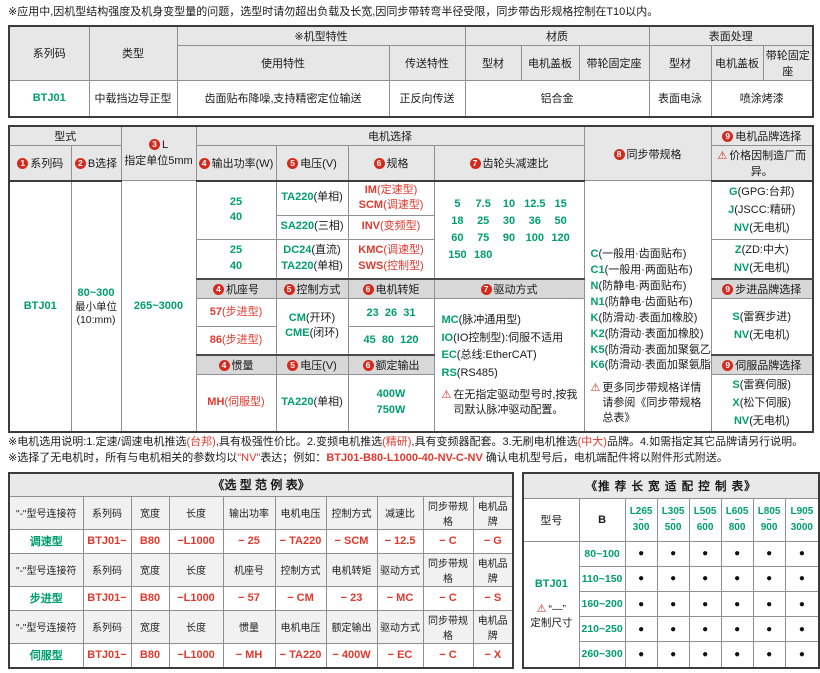  Describe the element at coordinates (602, 604) in the screenshot. I see `b-range-value: 160~200` at that location.